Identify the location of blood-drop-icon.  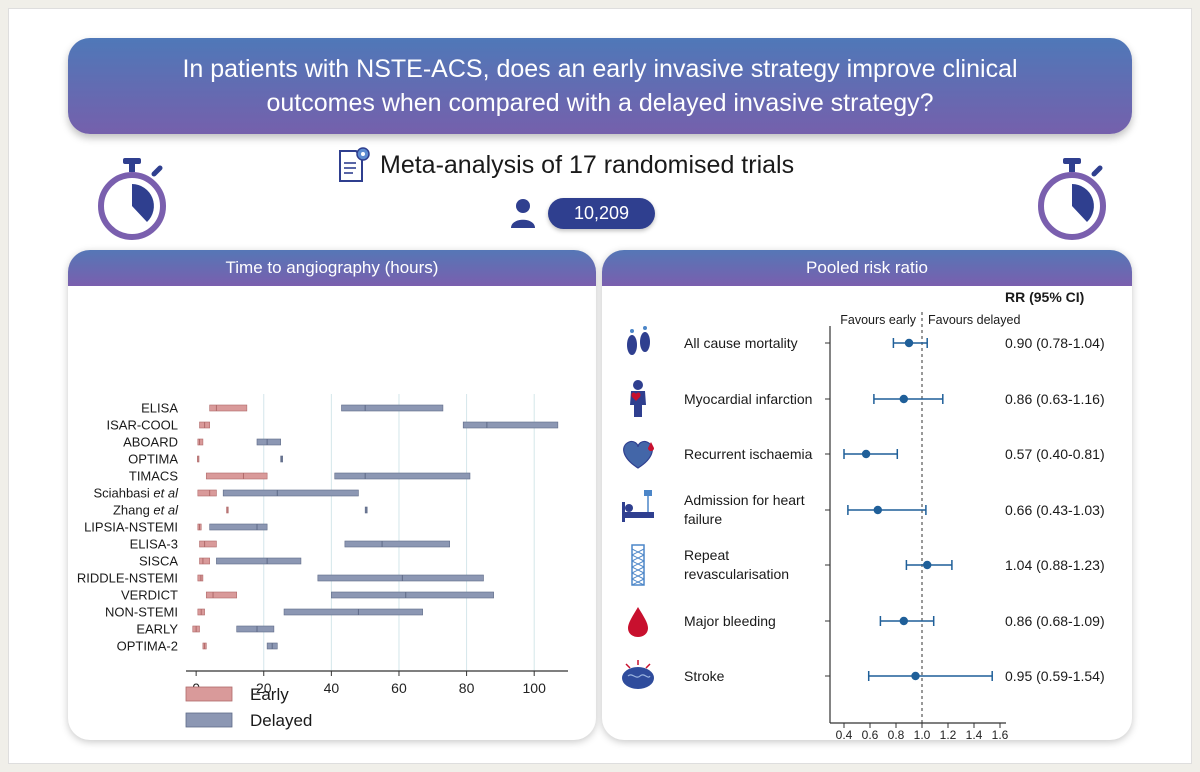
(638, 622).